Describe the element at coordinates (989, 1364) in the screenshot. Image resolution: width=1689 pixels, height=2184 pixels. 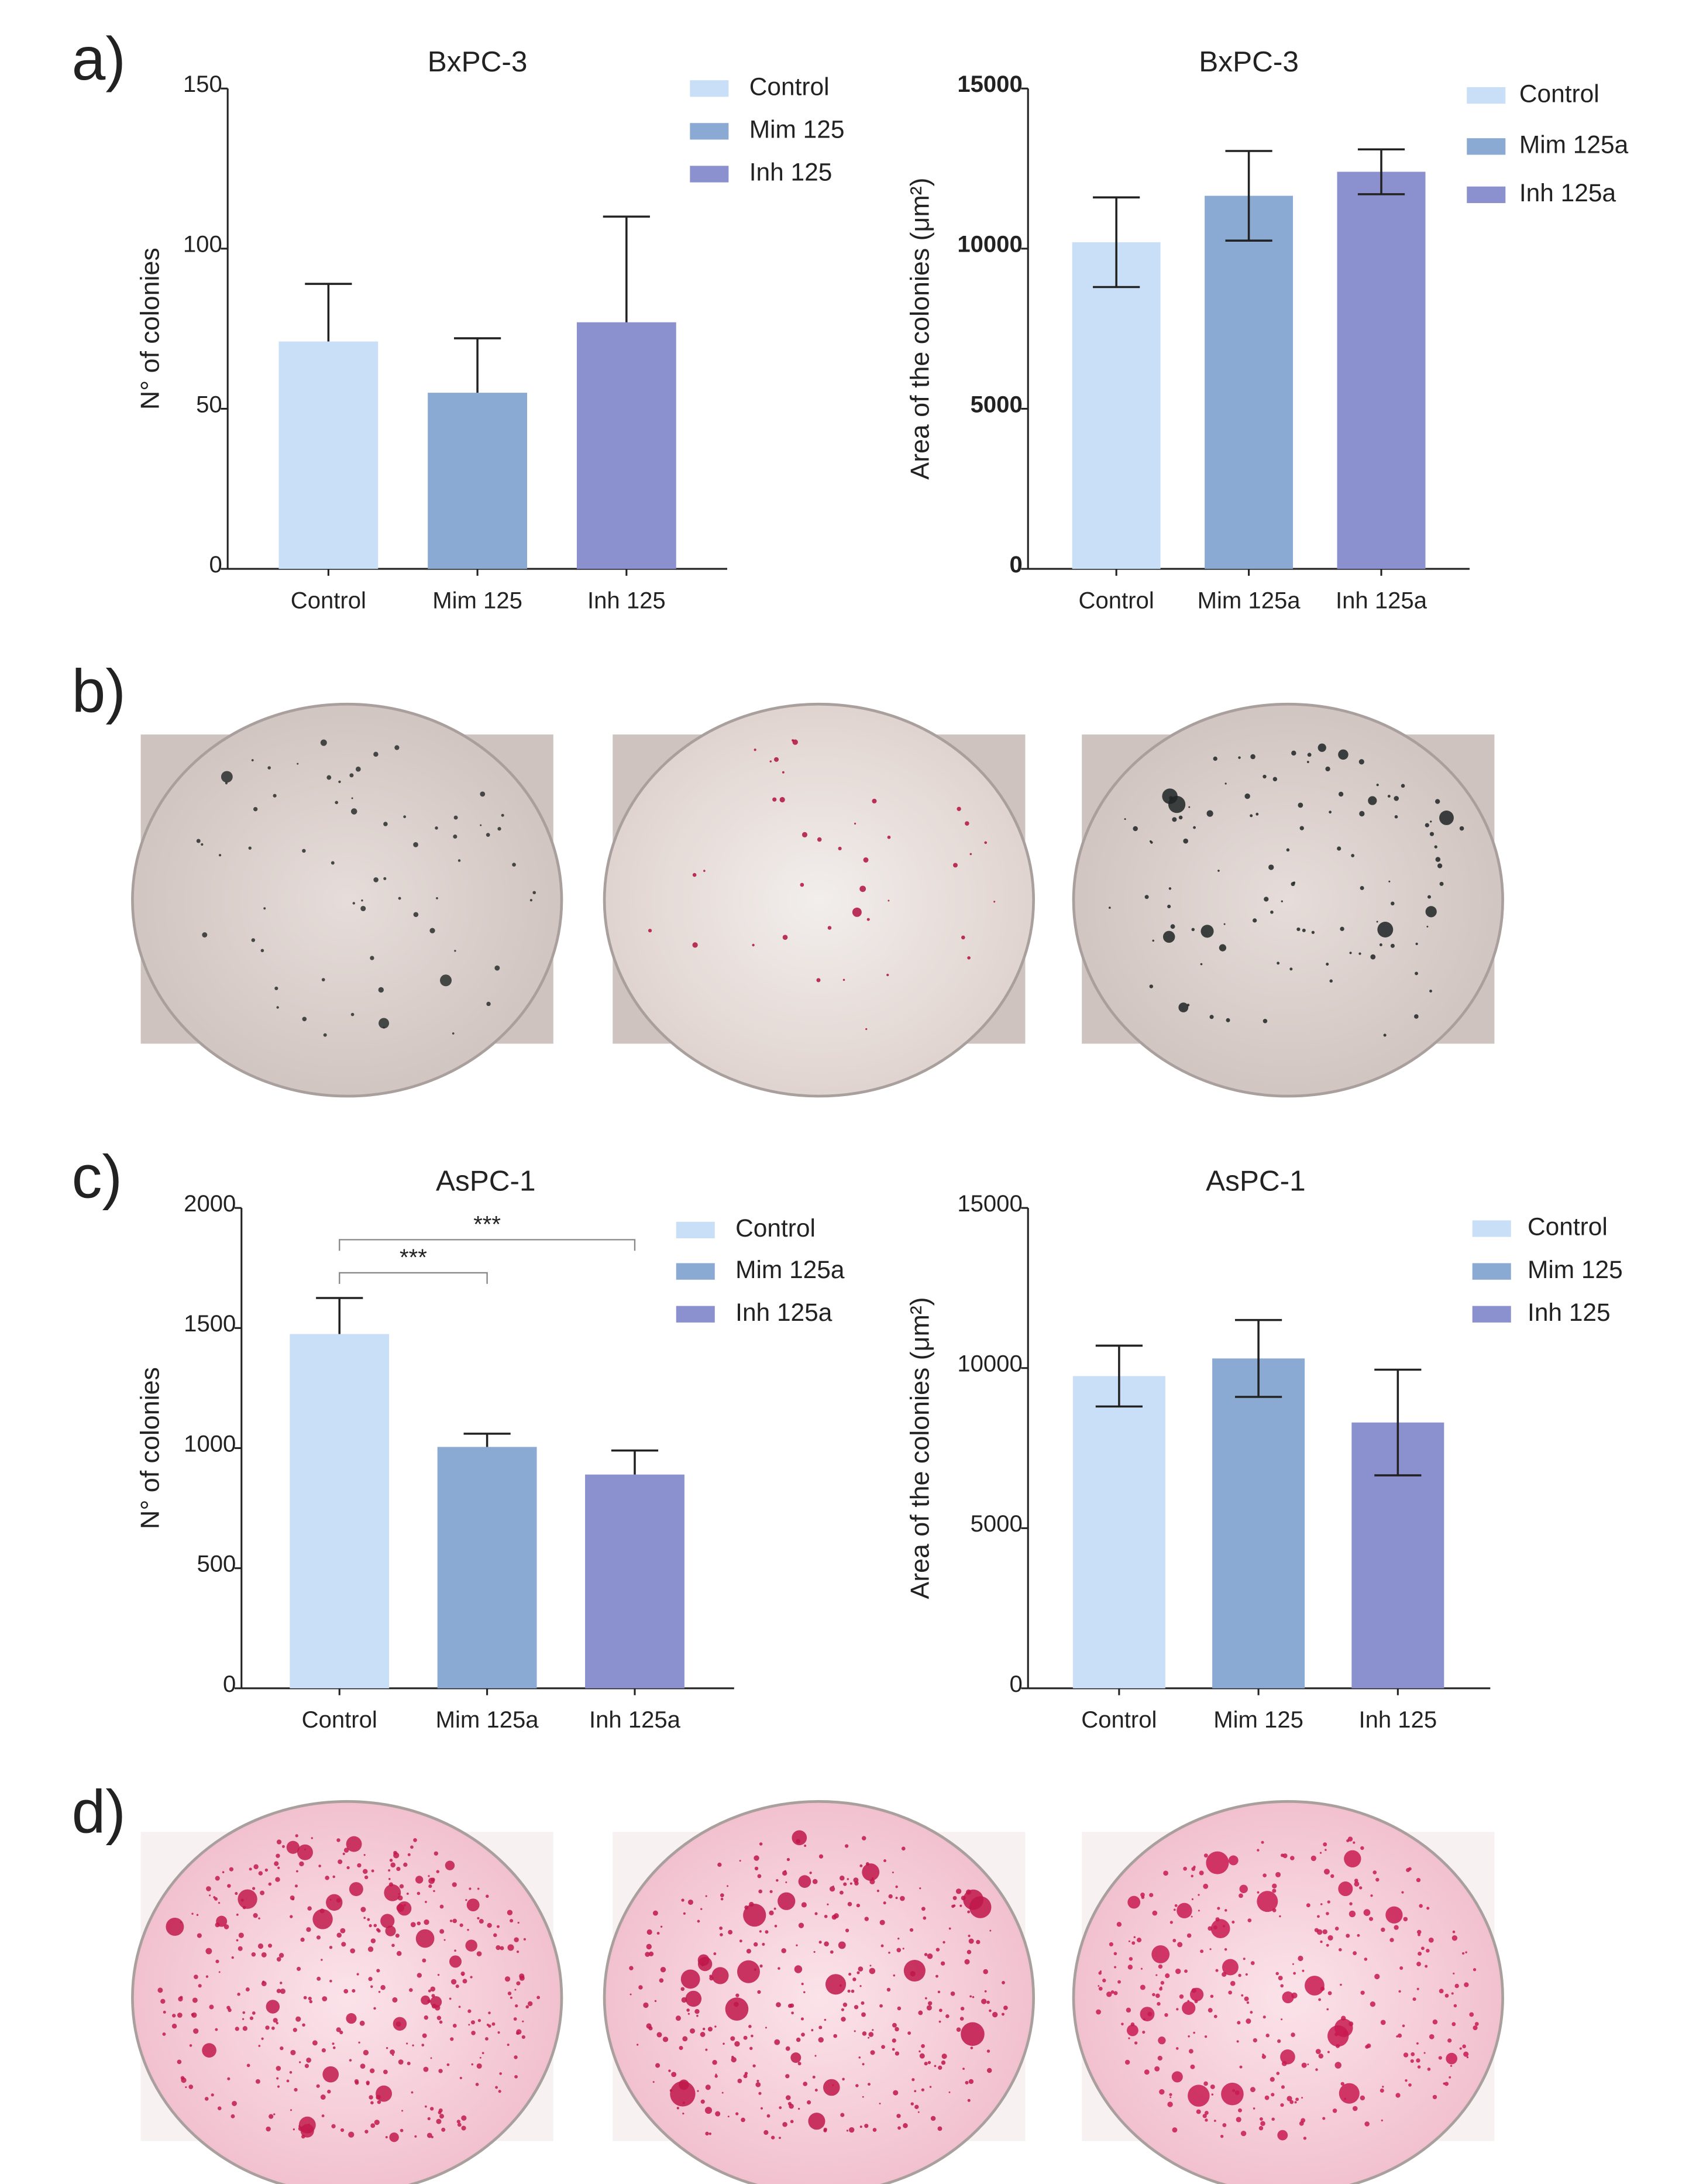
I see `y-tick-label: 10000` at that location.